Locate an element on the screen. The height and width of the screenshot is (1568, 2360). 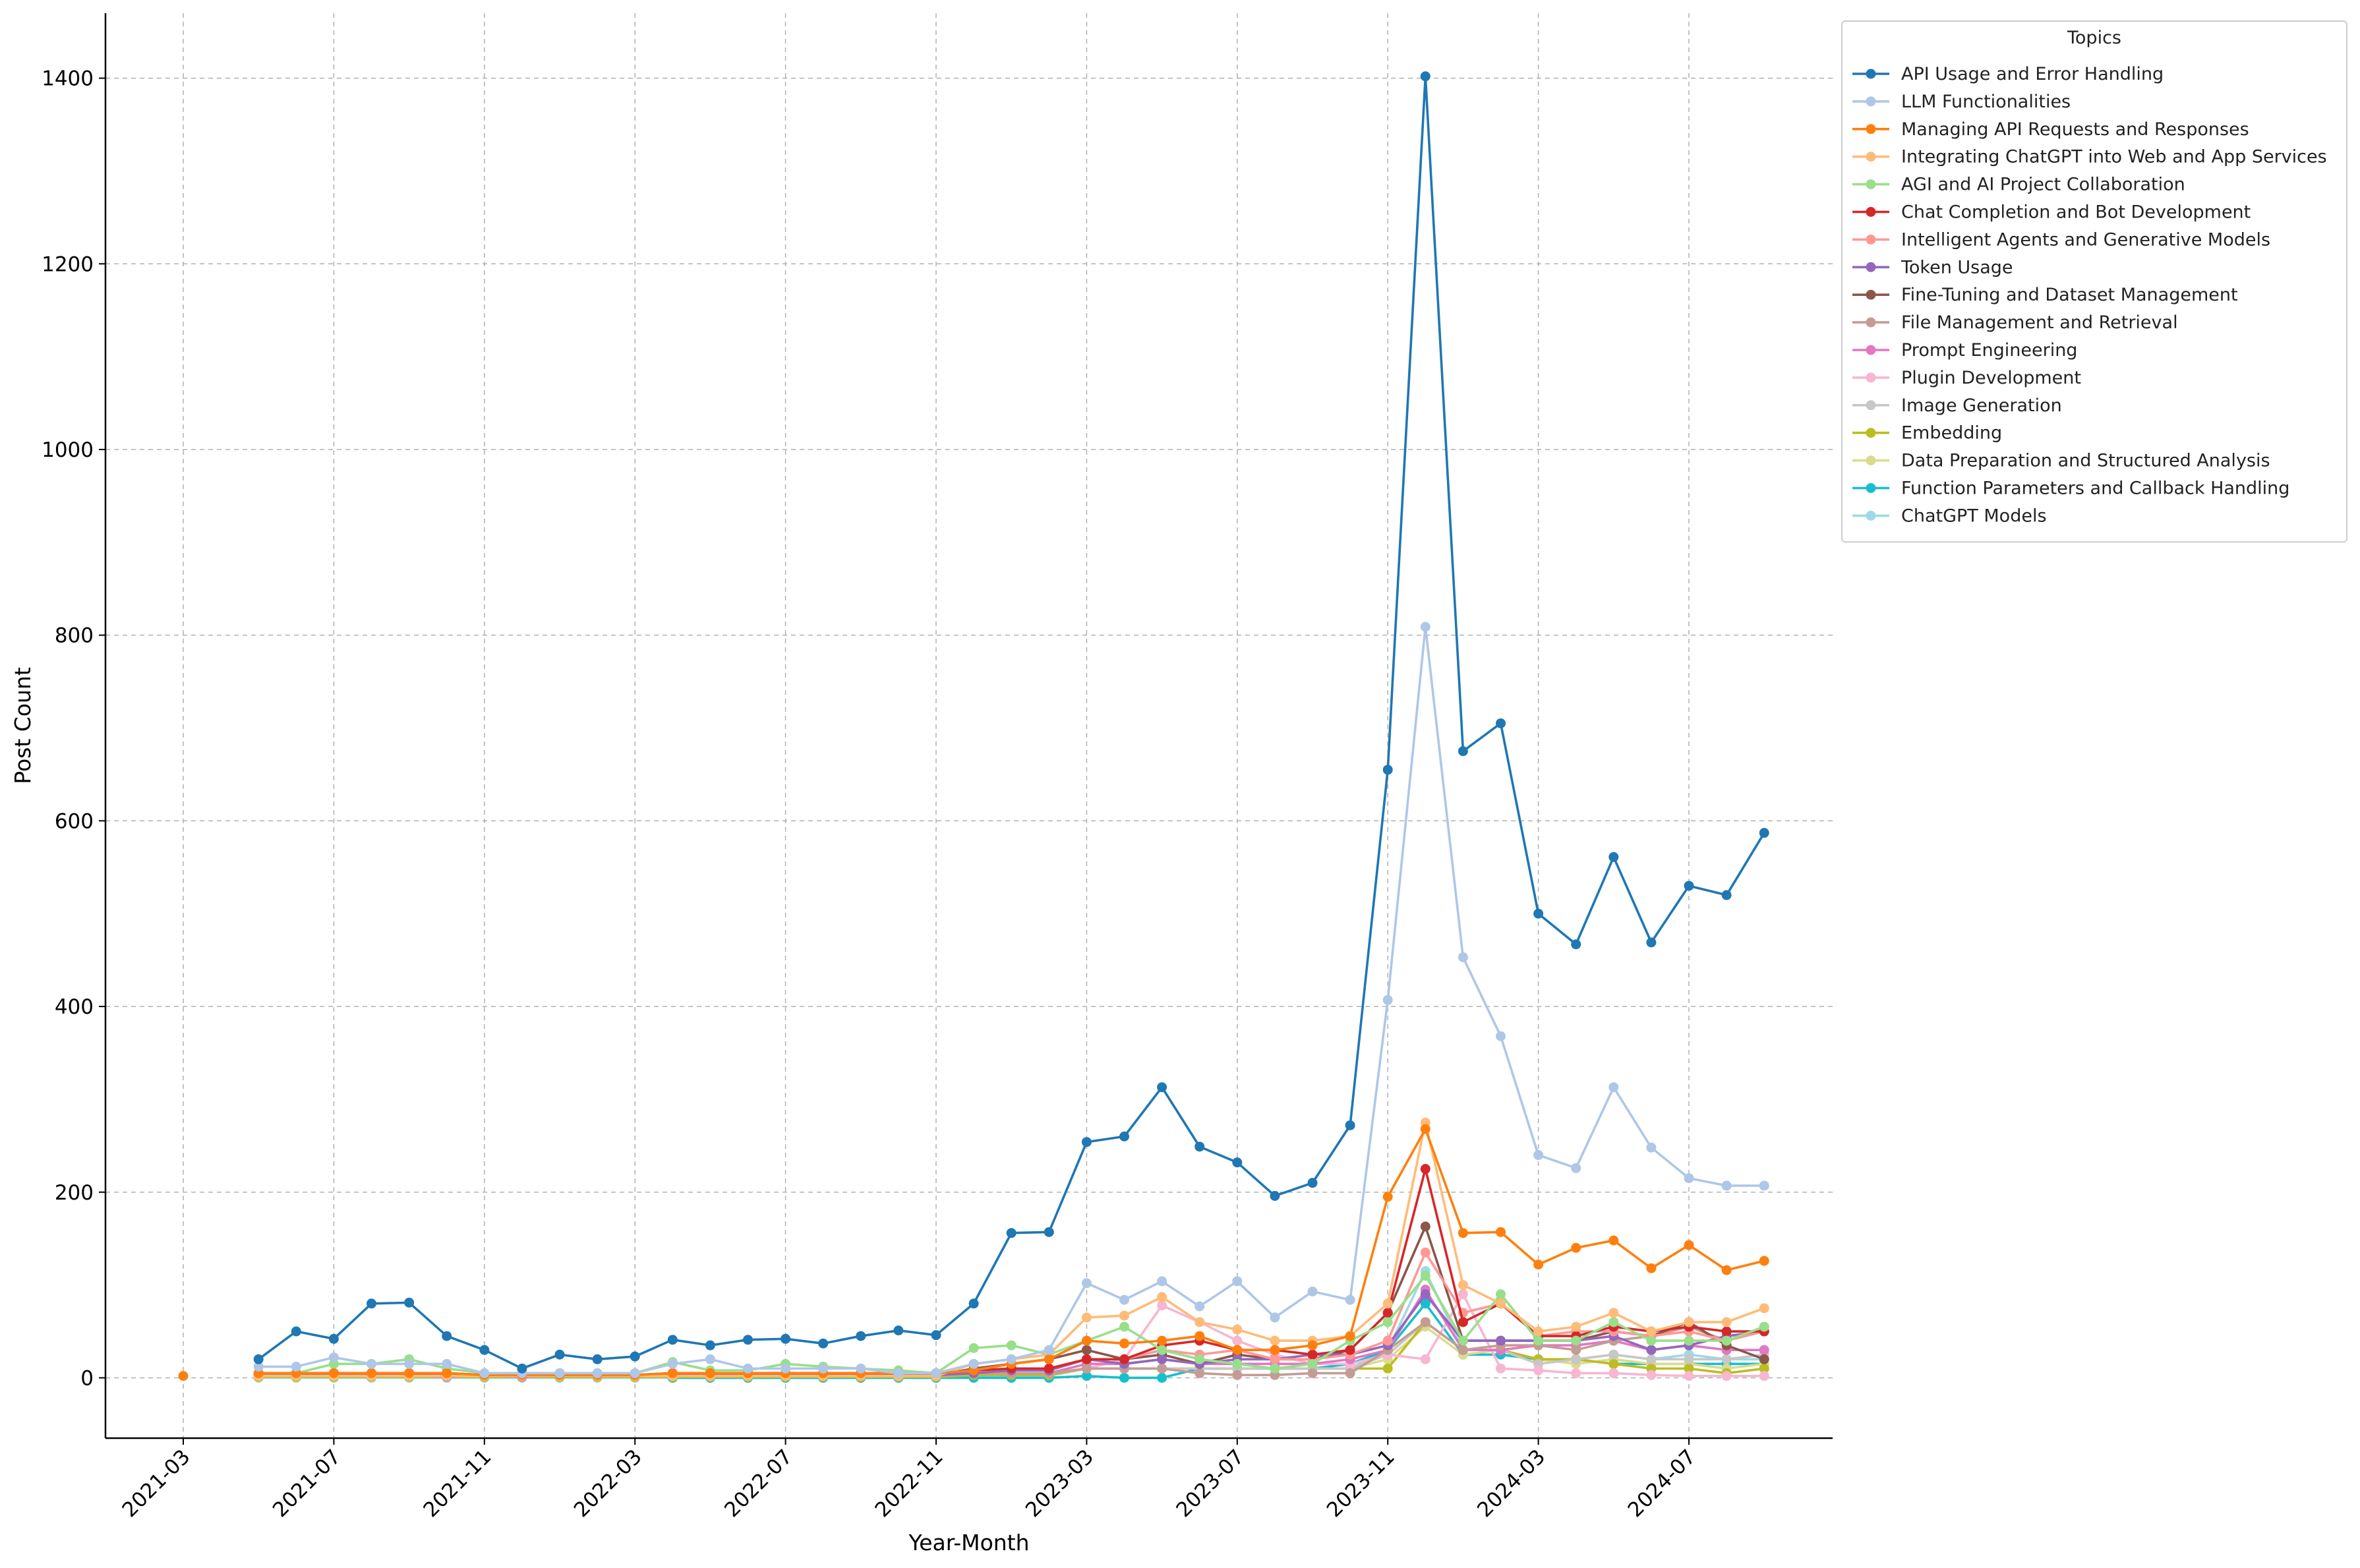
x-tick-label: 2022-03 is located at coordinates (608, 1483).